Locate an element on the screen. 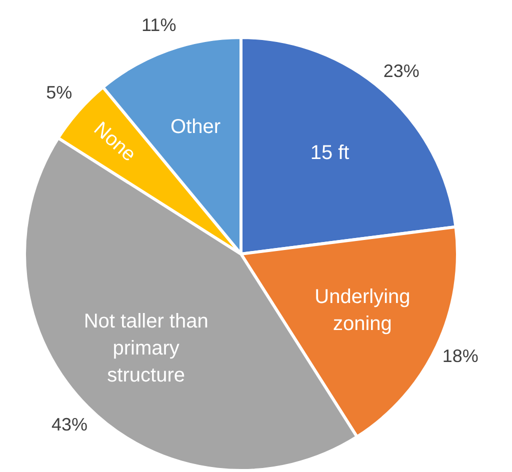  slice-label: 15 ft is located at coordinates (330, 153).